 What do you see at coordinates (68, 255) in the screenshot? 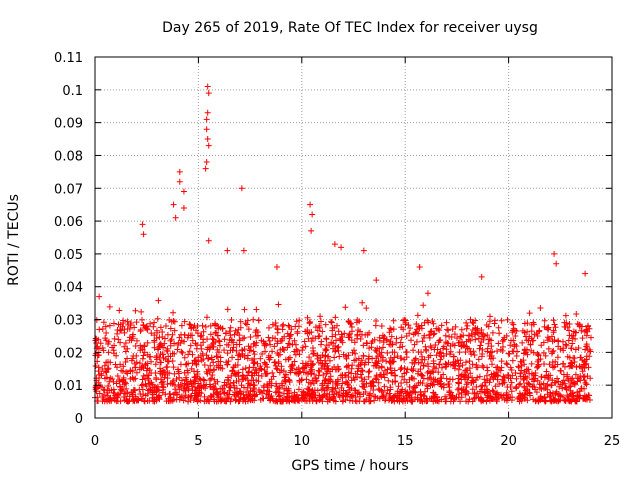
I see `y-tick-label: 0.05` at bounding box center [68, 255].